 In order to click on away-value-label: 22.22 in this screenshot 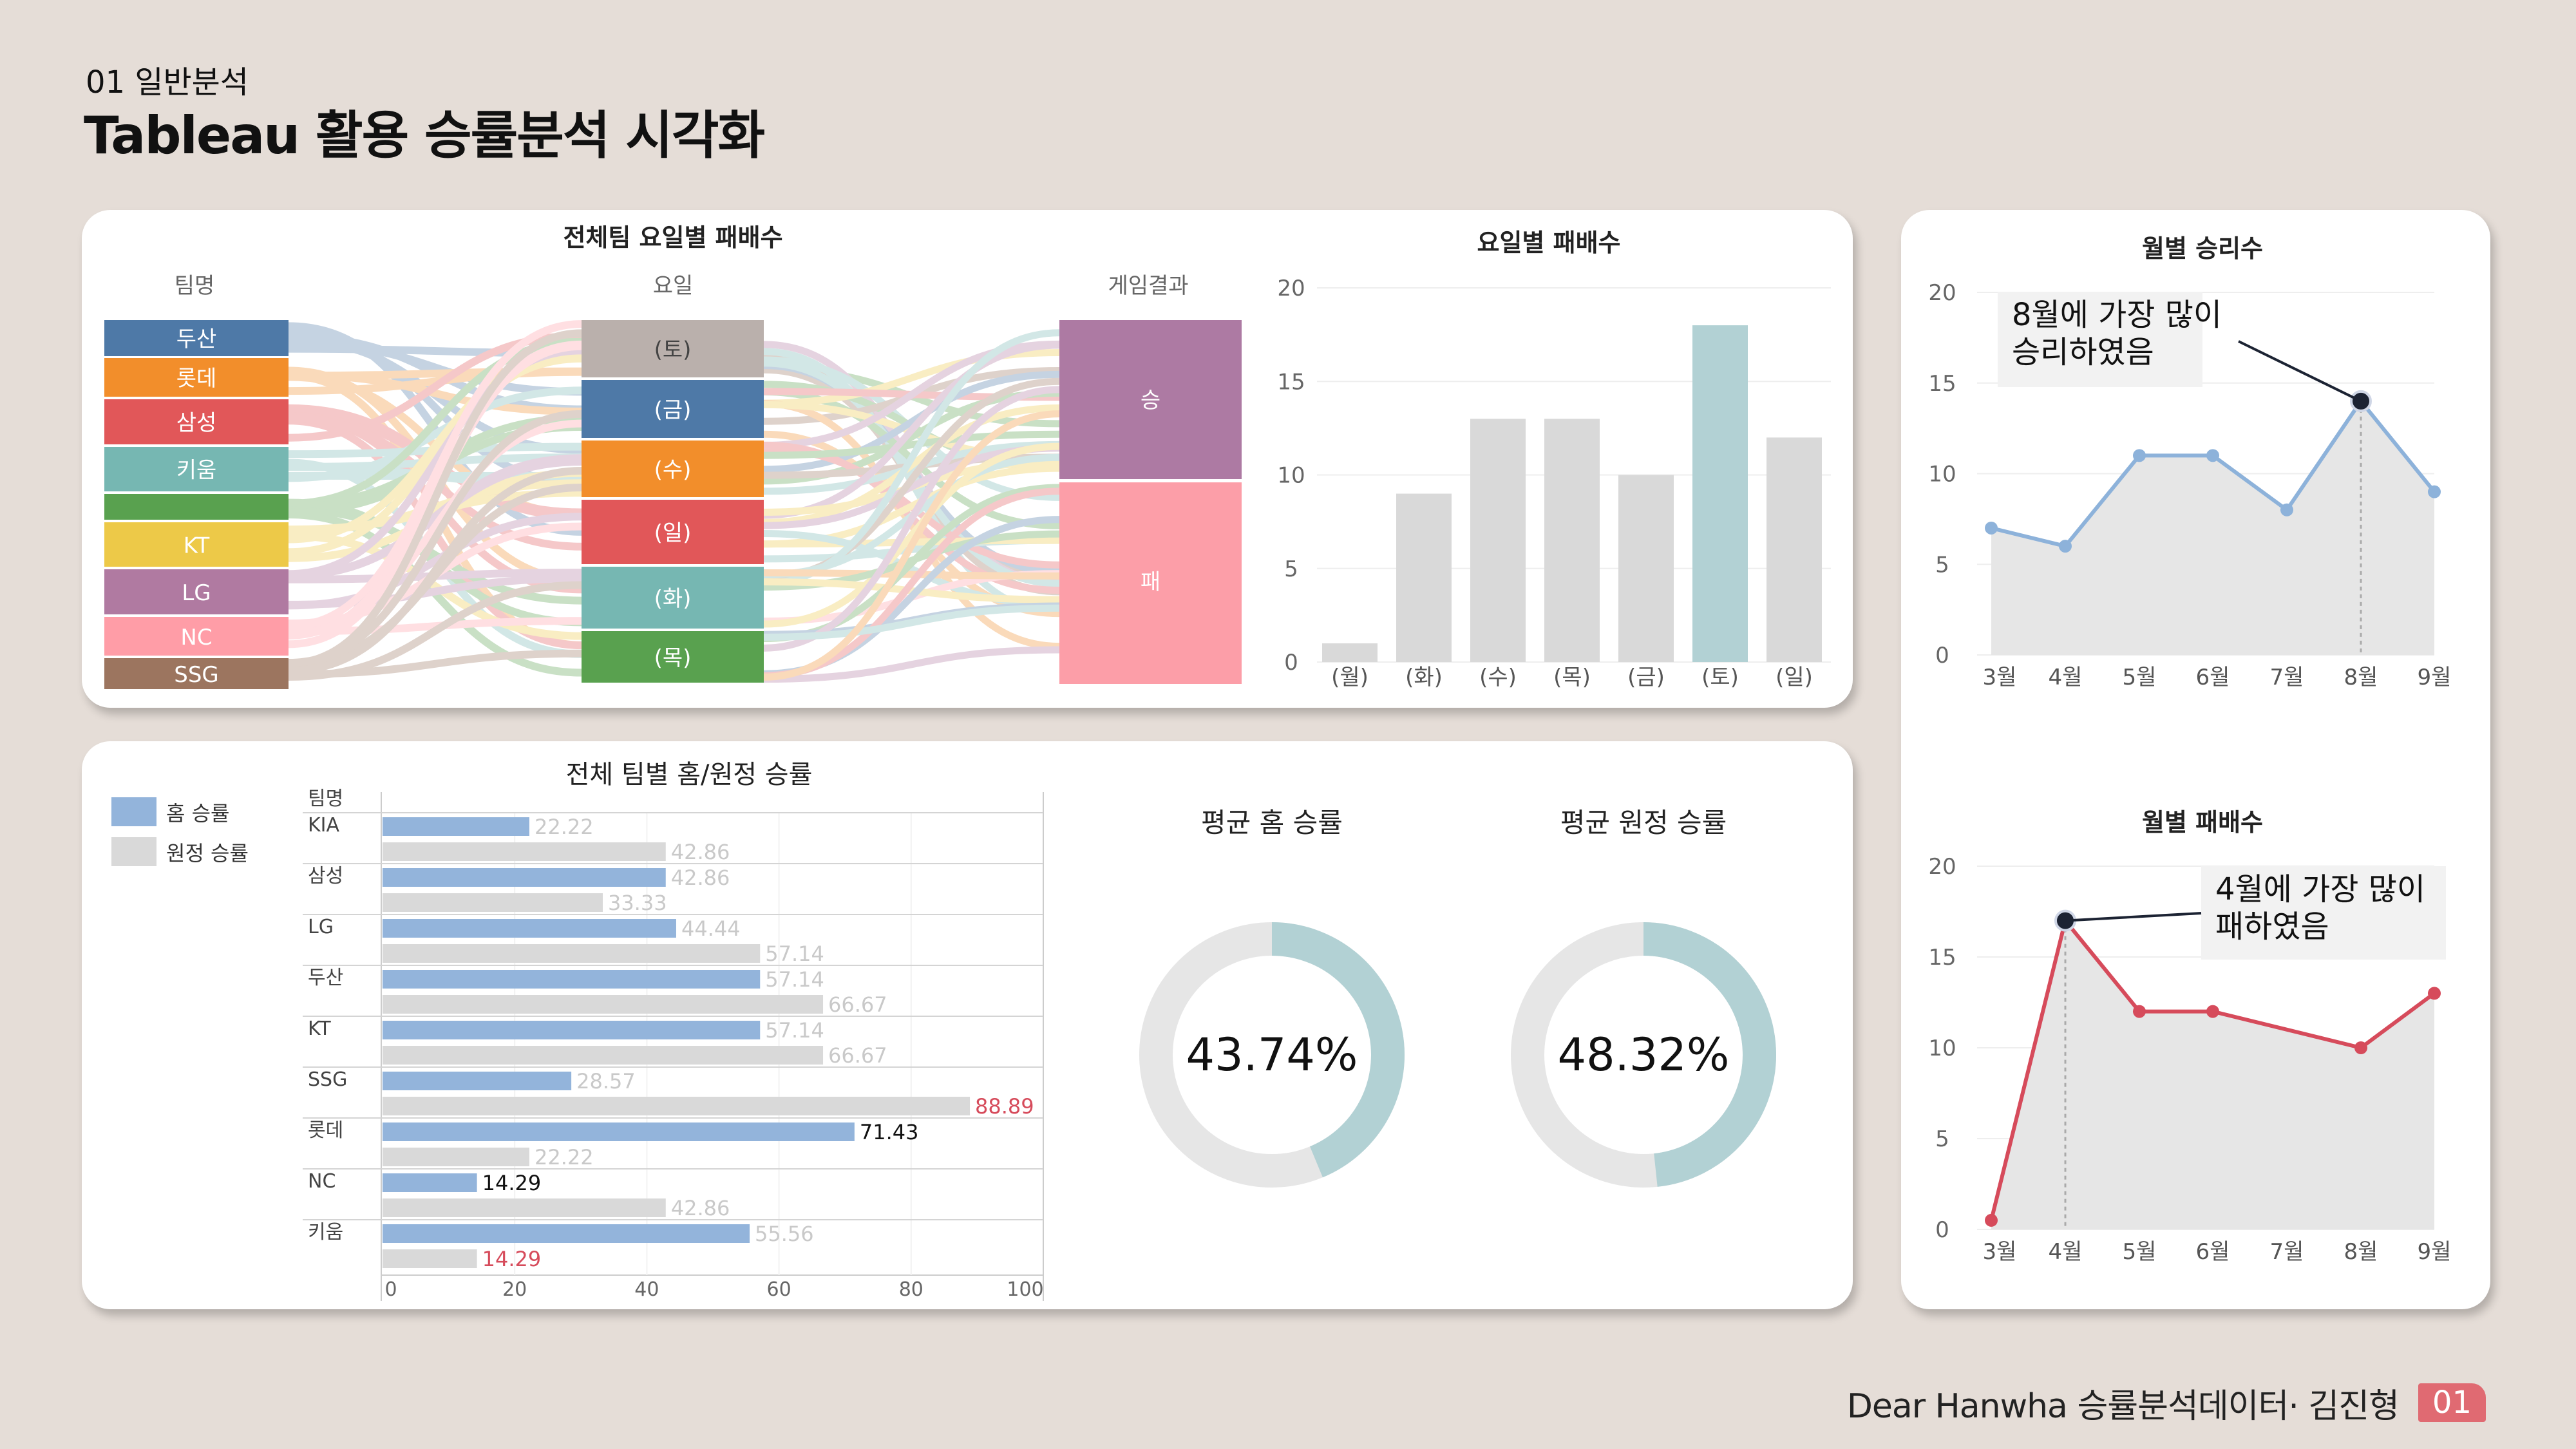, I will do `click(564, 1157)`.